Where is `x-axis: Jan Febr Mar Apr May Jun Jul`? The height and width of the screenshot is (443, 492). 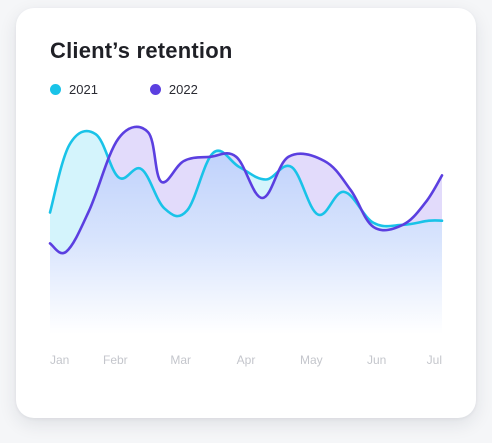
x-axis: Jan Febr Mar Apr May Jun Jul is located at coordinates (246, 360).